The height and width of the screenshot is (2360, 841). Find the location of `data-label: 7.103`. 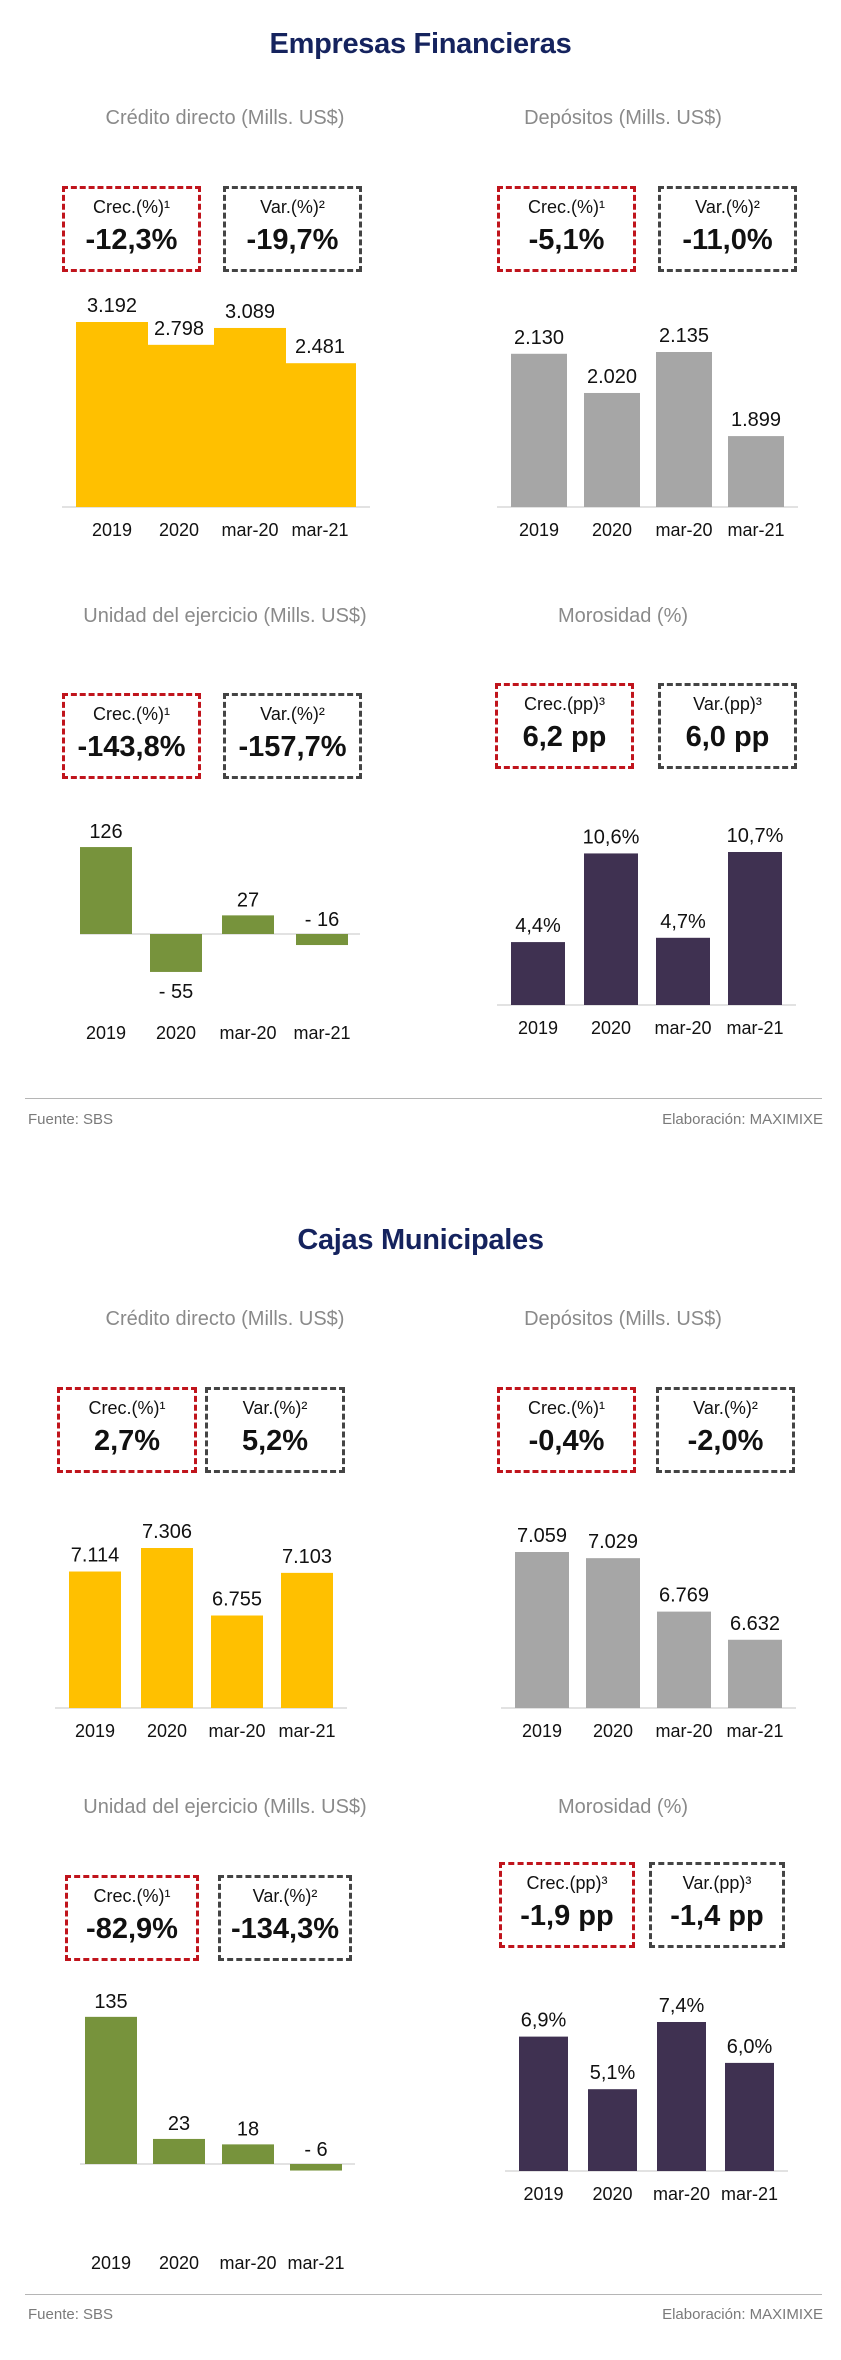

data-label: 7.103 is located at coordinates (307, 1557).